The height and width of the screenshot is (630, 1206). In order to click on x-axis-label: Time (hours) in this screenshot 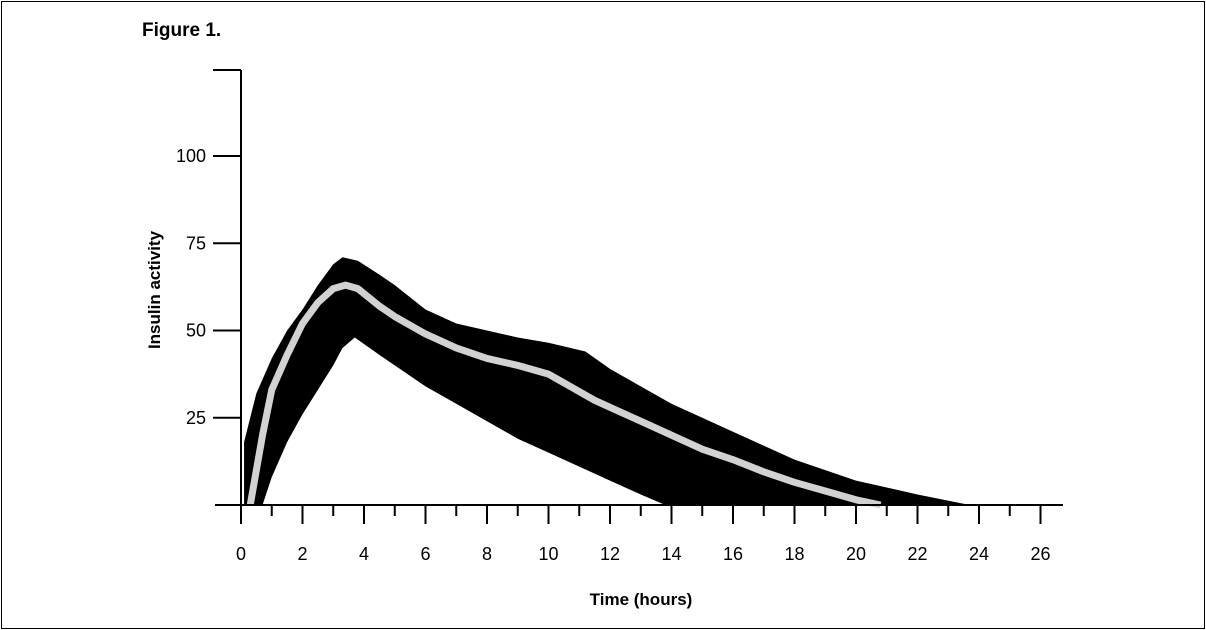, I will do `click(641, 599)`.